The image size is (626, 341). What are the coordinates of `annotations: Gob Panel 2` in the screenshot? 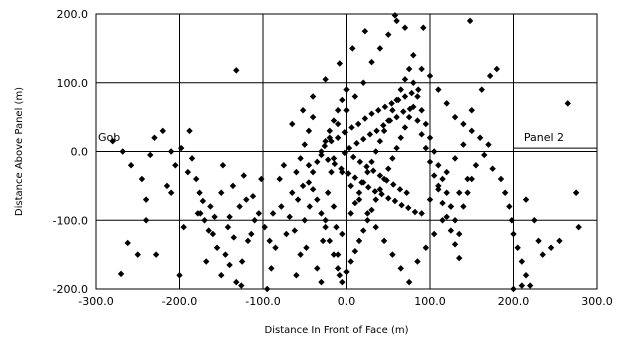 It's located at (331, 137).